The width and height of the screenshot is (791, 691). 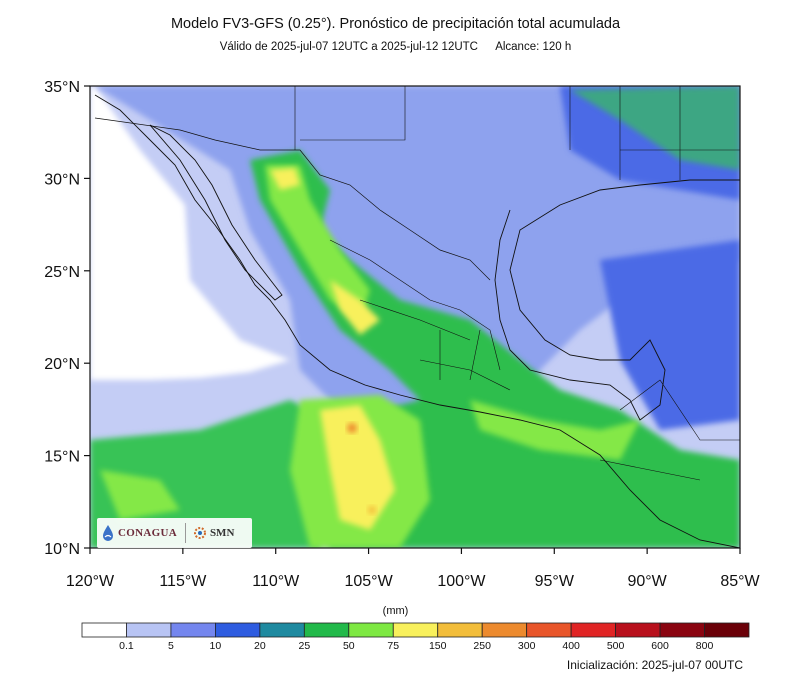 I want to click on lon-label: 95°W, so click(x=555, y=581).